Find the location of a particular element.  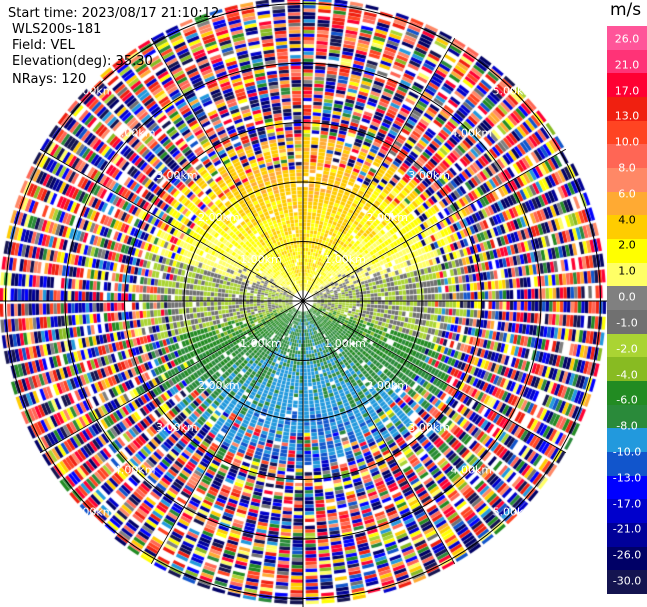

colorbar-tick-label: -6.0 is located at coordinates (627, 400).